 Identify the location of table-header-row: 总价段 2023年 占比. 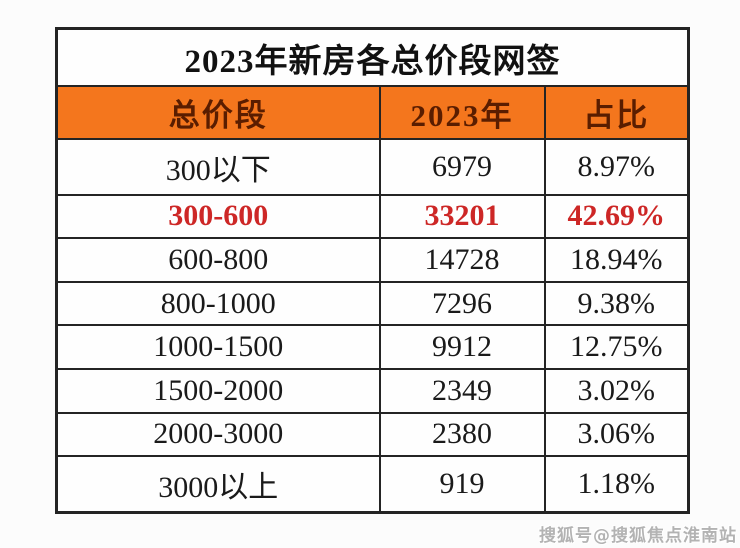
(372, 112).